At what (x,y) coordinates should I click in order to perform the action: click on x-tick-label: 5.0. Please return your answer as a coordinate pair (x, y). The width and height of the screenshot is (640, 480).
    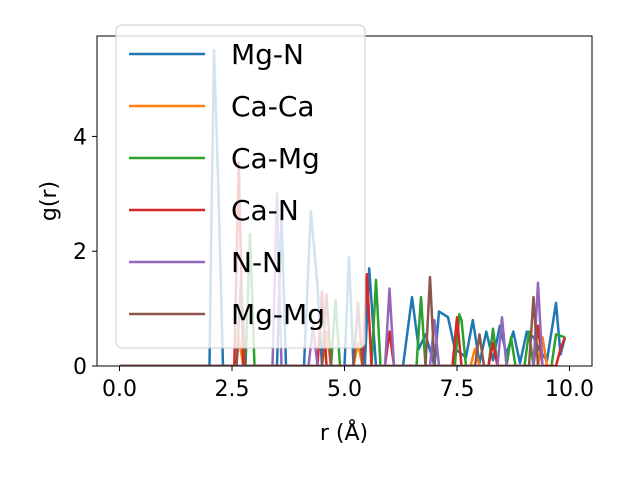
    Looking at the image, I should click on (344, 389).